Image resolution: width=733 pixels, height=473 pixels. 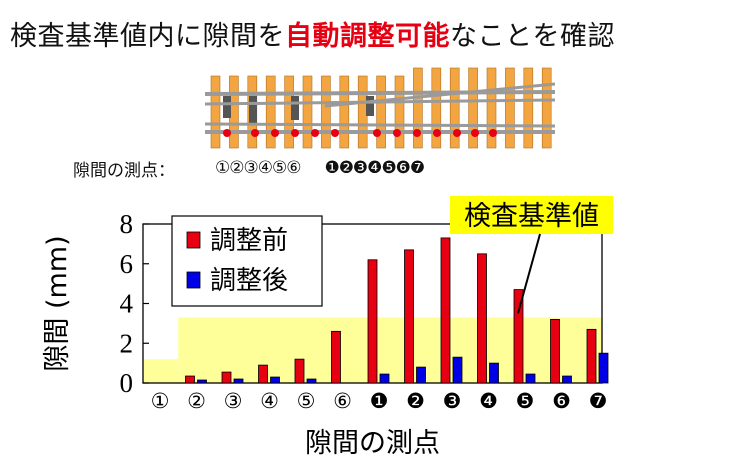 What do you see at coordinates (124, 170) in the screenshot?
I see `measurement-points-label: 隙間の測点：` at bounding box center [124, 170].